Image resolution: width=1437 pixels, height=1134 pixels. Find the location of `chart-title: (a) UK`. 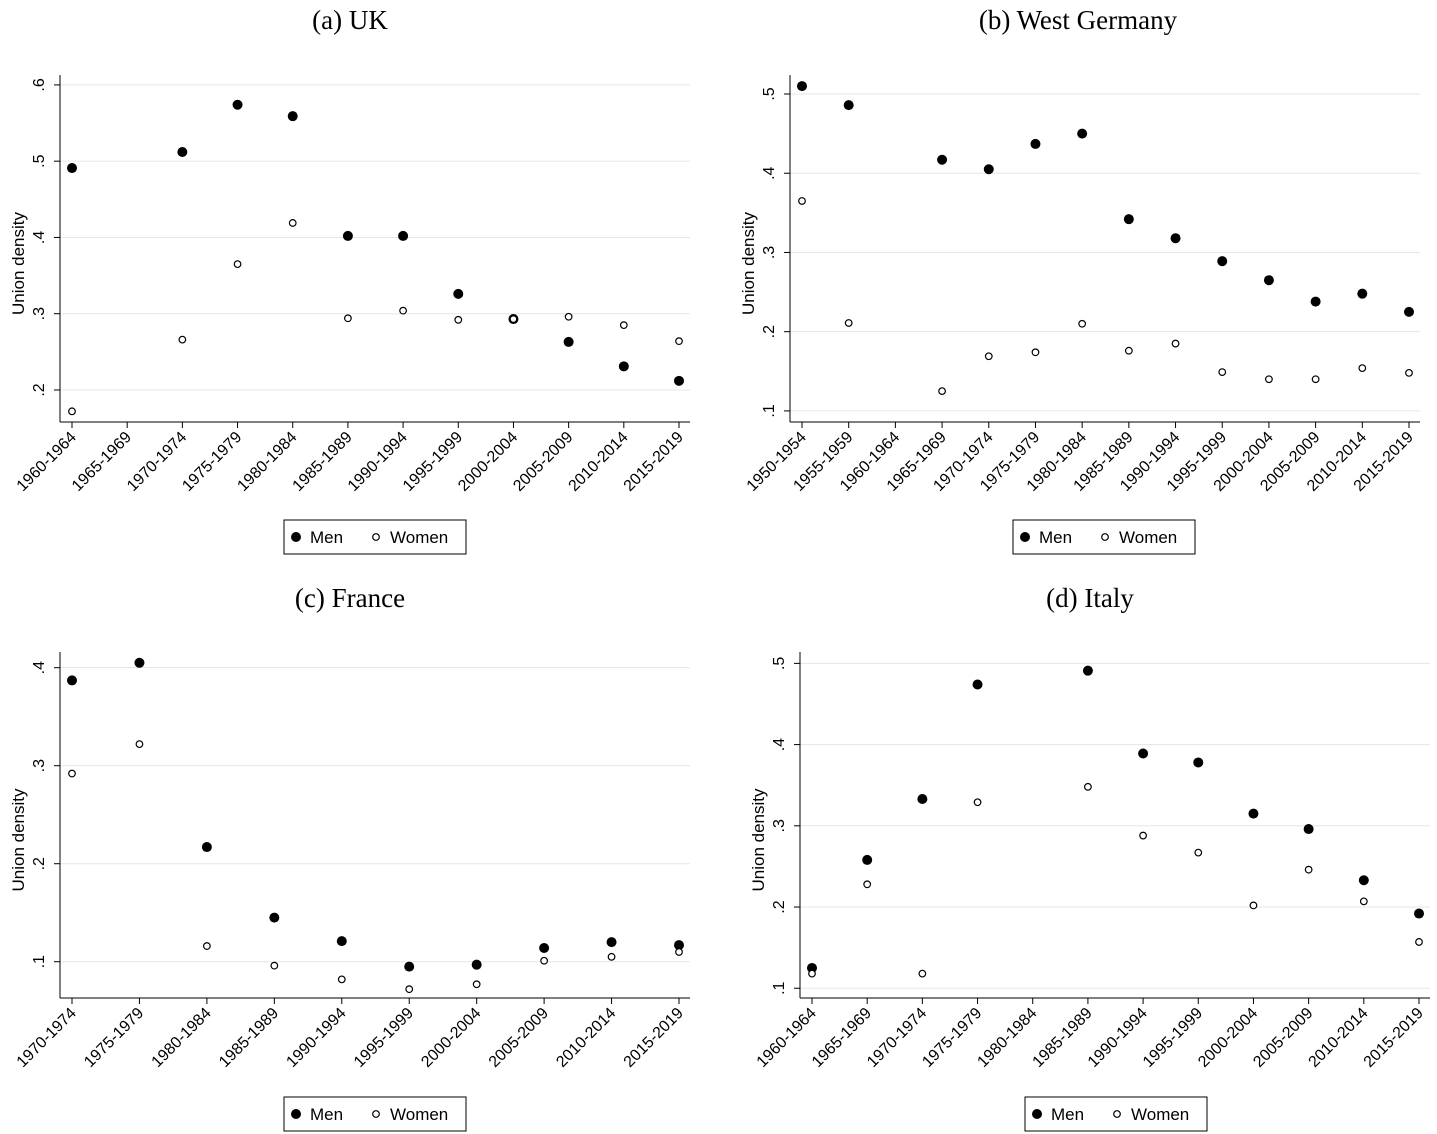

chart-title: (a) UK is located at coordinates (350, 20).